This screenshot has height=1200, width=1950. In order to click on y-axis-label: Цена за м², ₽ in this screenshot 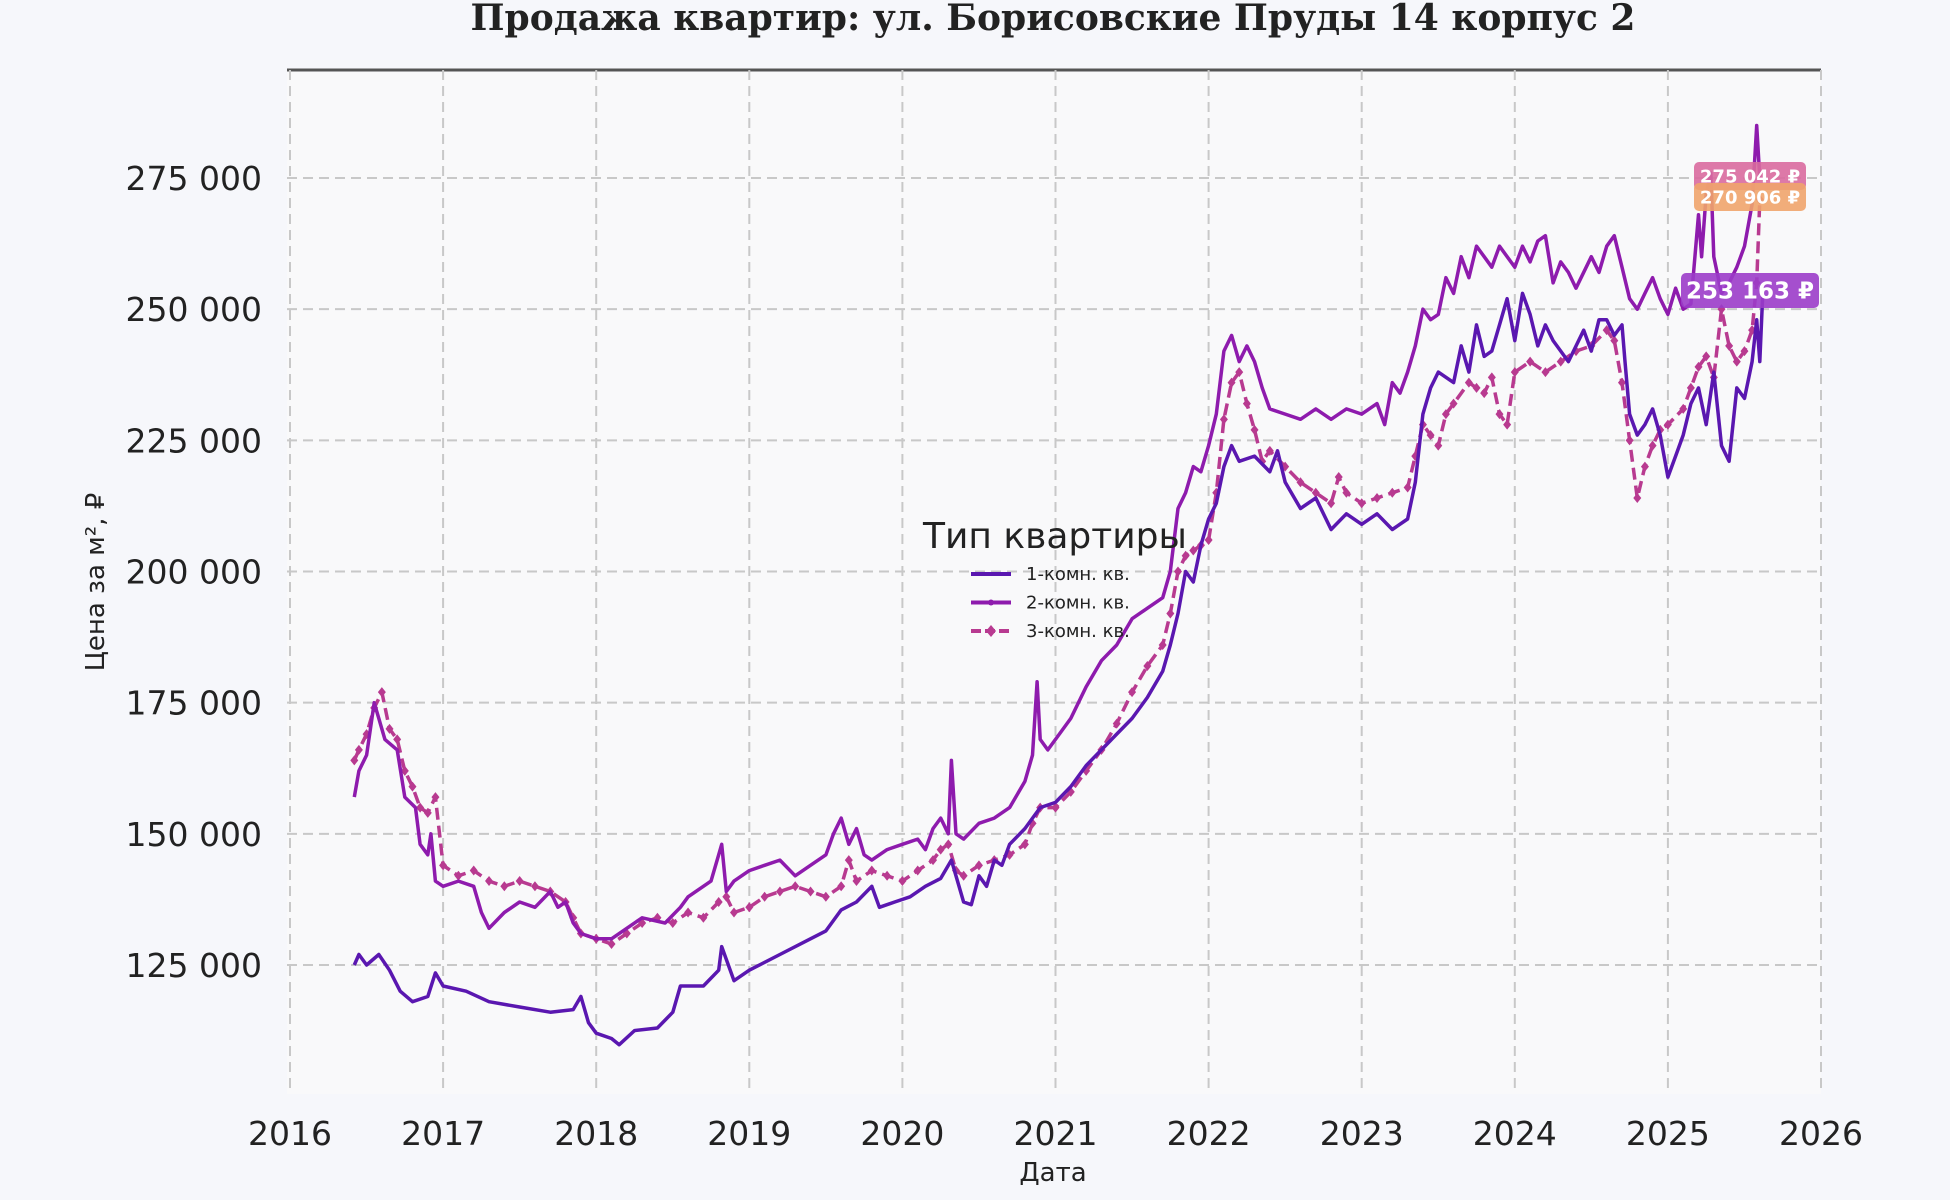, I will do `click(96, 582)`.